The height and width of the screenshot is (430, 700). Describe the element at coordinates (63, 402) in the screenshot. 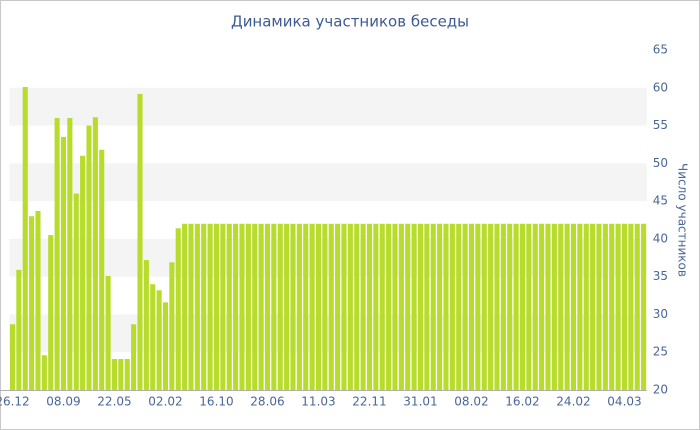

I see `x-tick-label: 08.09` at that location.